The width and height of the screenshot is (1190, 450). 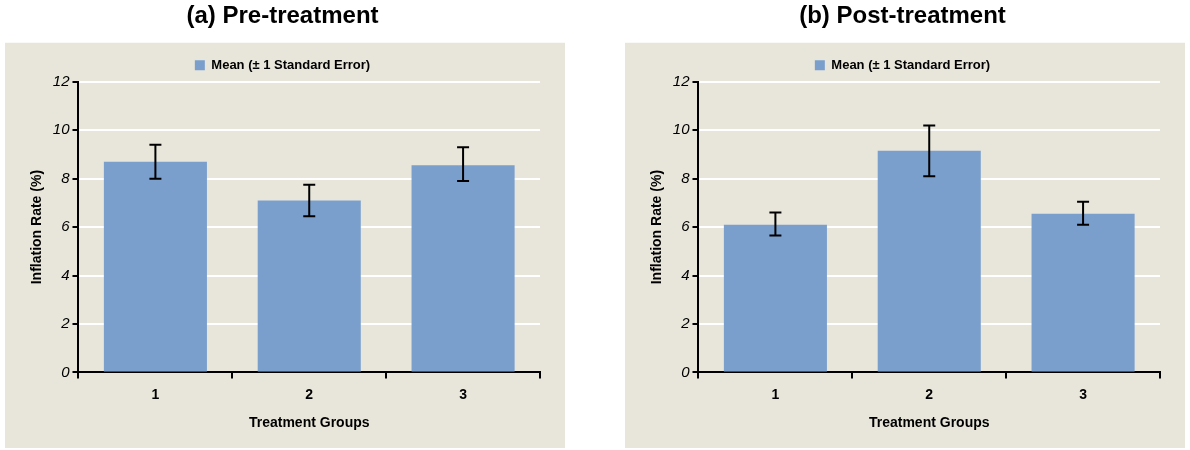 I want to click on chart-title: (b) Post-treatment, so click(x=902, y=15).